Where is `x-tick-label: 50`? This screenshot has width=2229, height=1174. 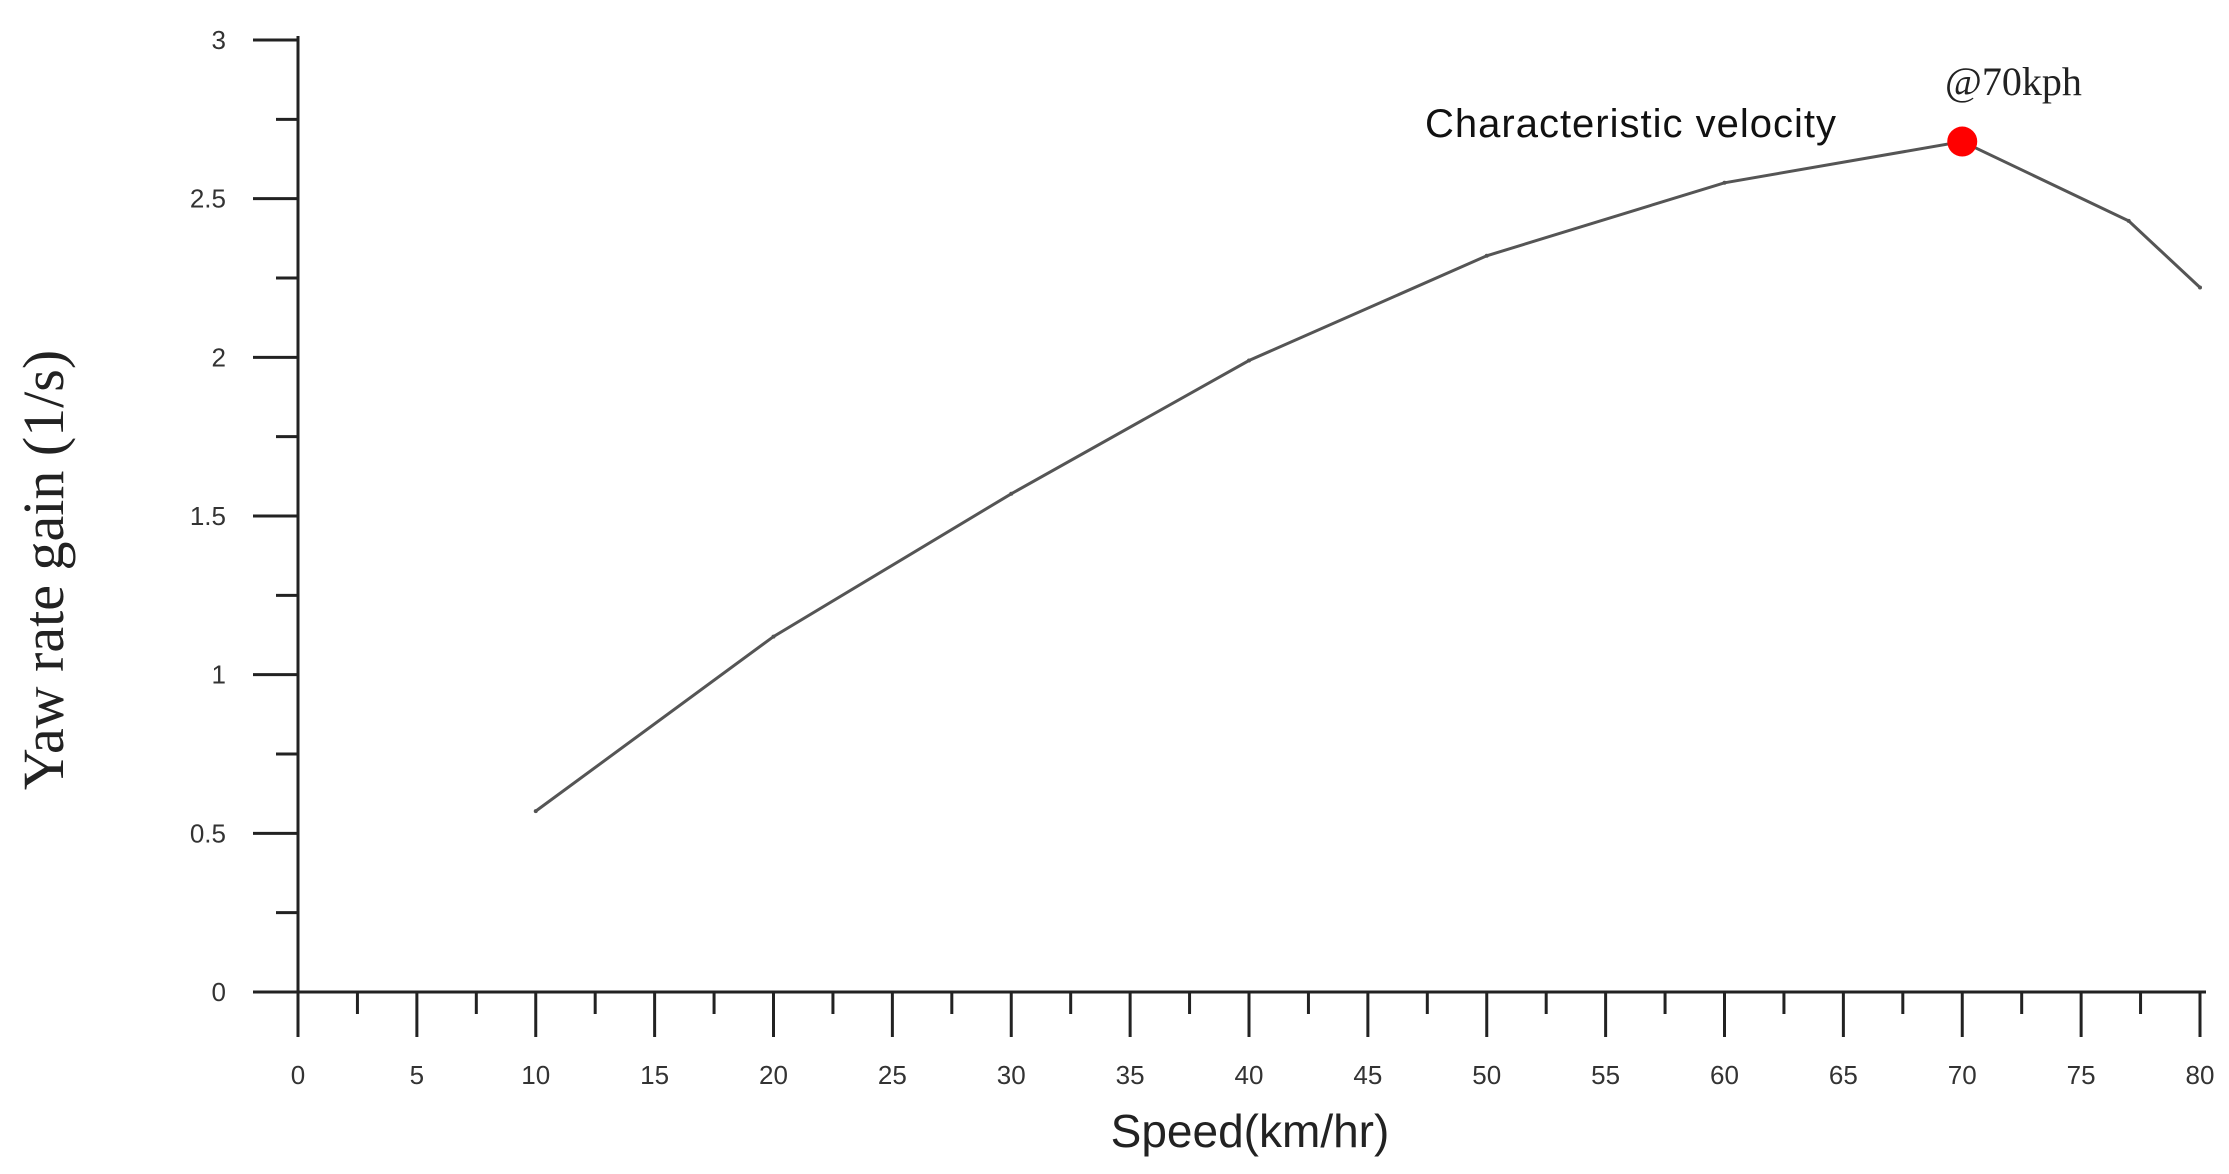 x-tick-label: 50 is located at coordinates (1486, 1075).